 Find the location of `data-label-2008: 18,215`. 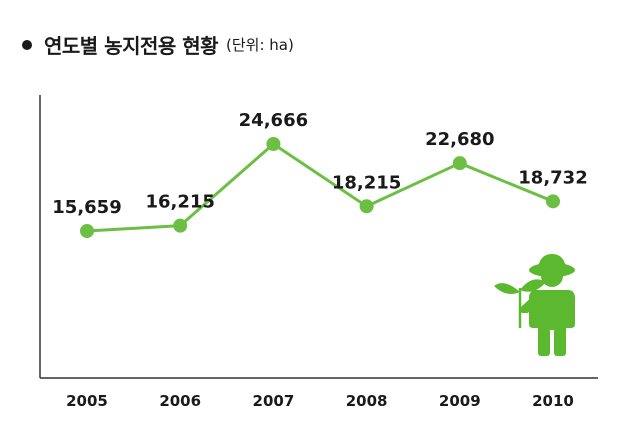

data-label-2008: 18,215 is located at coordinates (366, 182).